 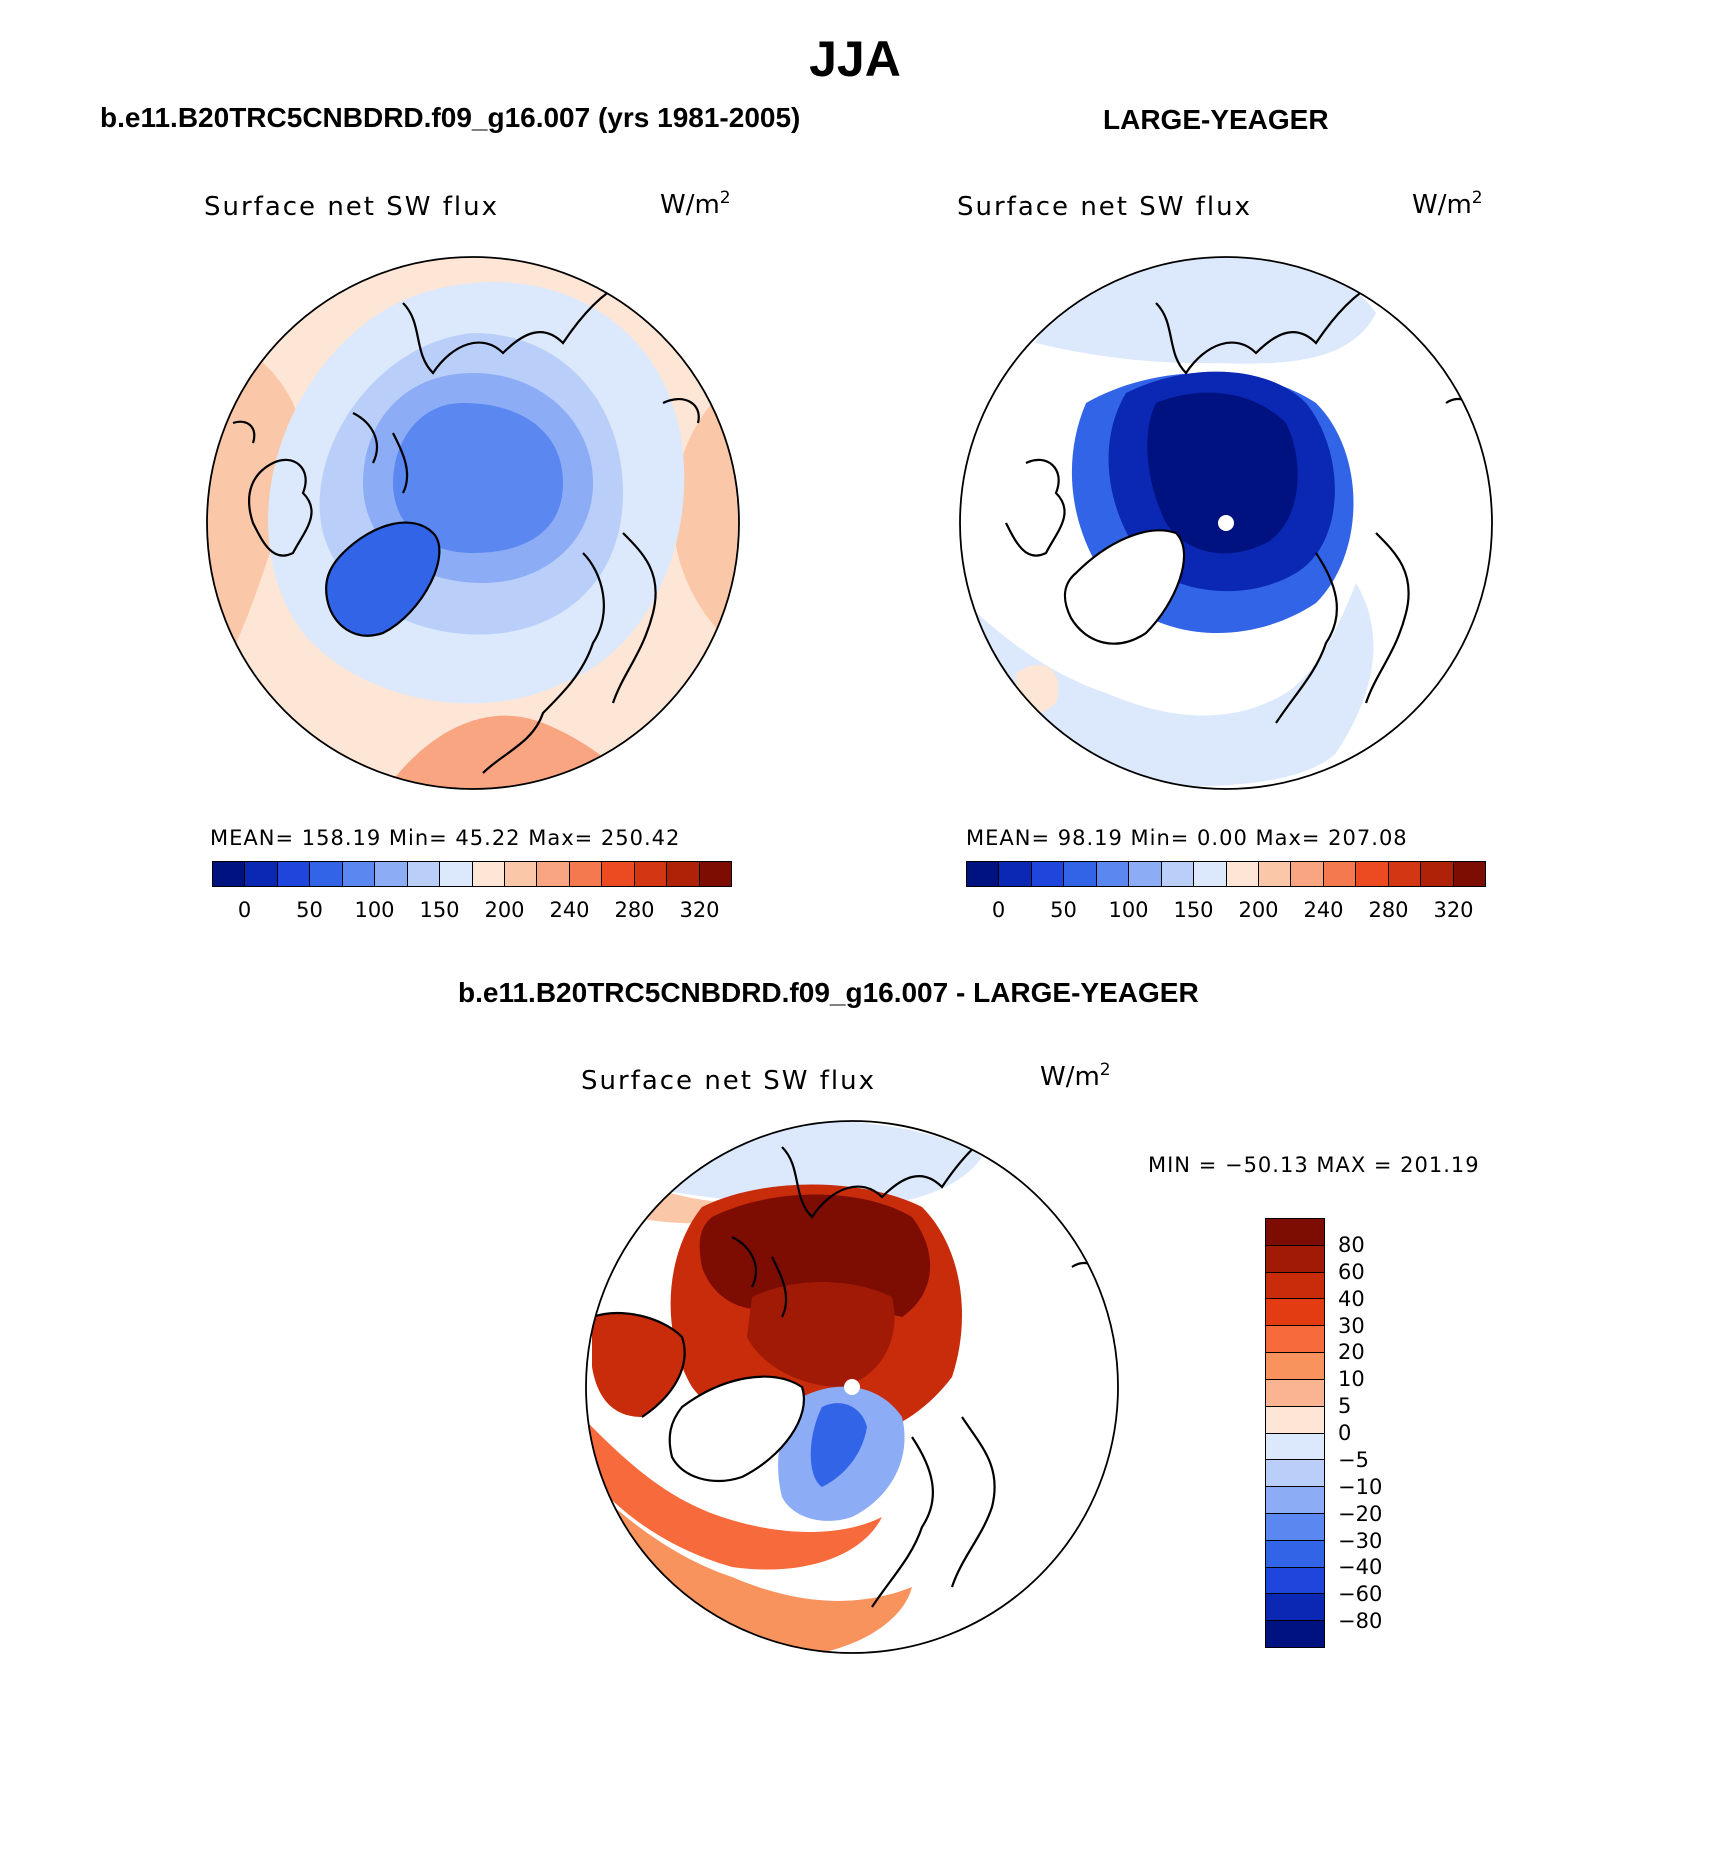 I want to click on colorbar-tick-label: 50, so click(x=309, y=910).